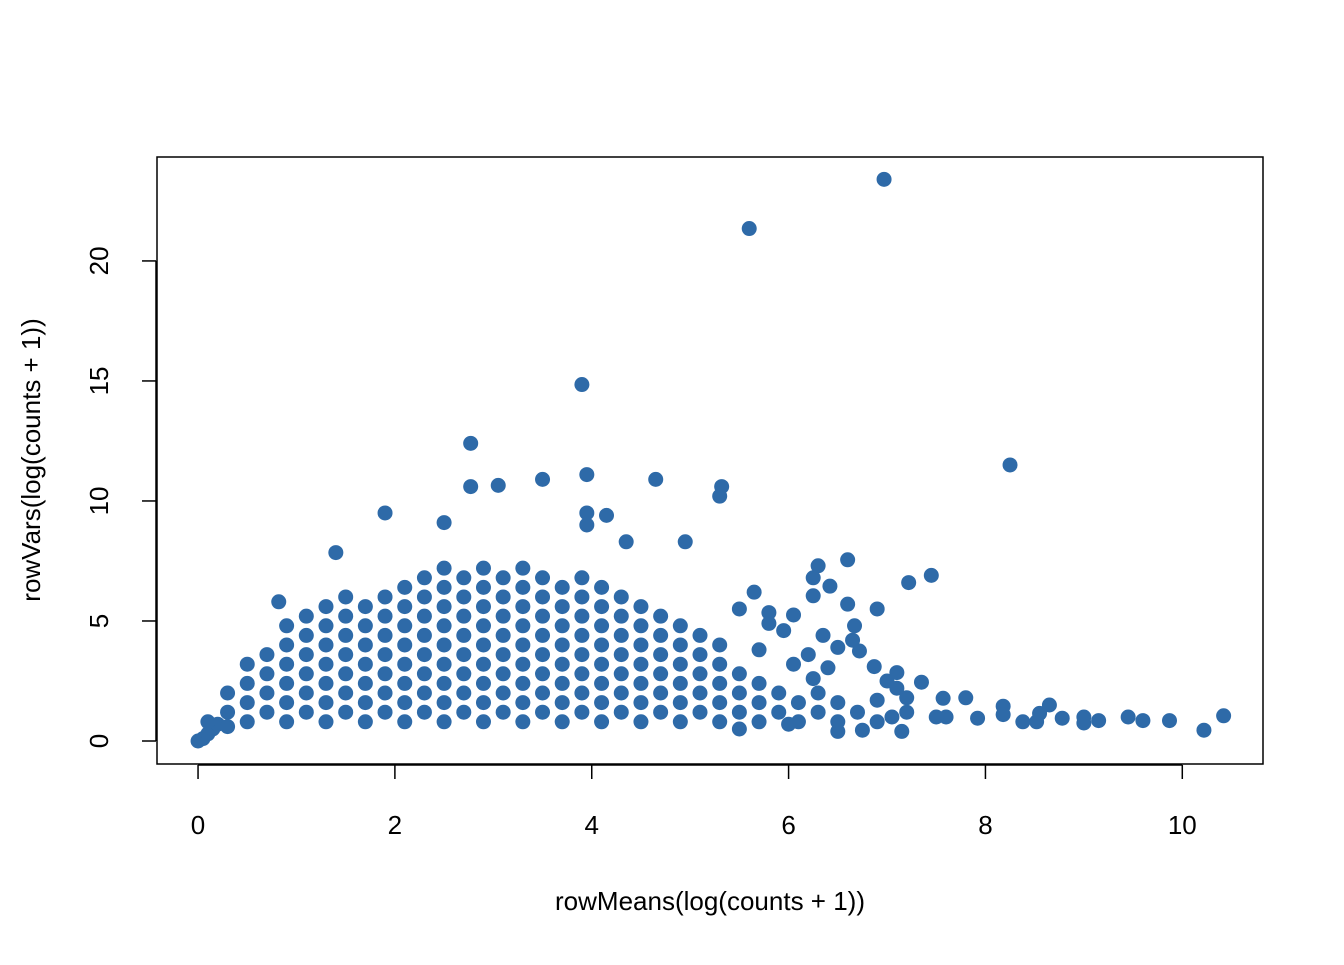  What do you see at coordinates (31, 459) in the screenshot?
I see `y-axis-label: rowVars(log(counts + 1))` at bounding box center [31, 459].